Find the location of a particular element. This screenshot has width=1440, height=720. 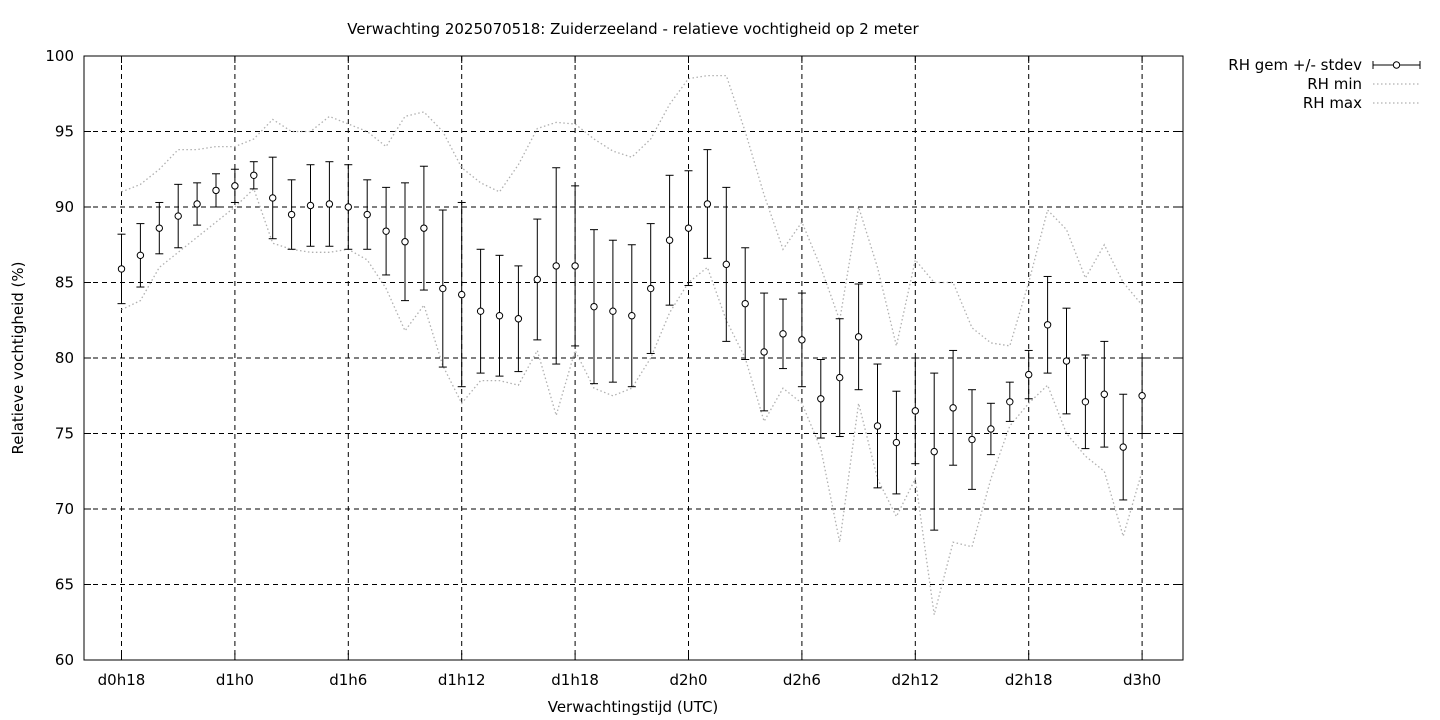

x-tick-label: d0h18 is located at coordinates (122, 680).